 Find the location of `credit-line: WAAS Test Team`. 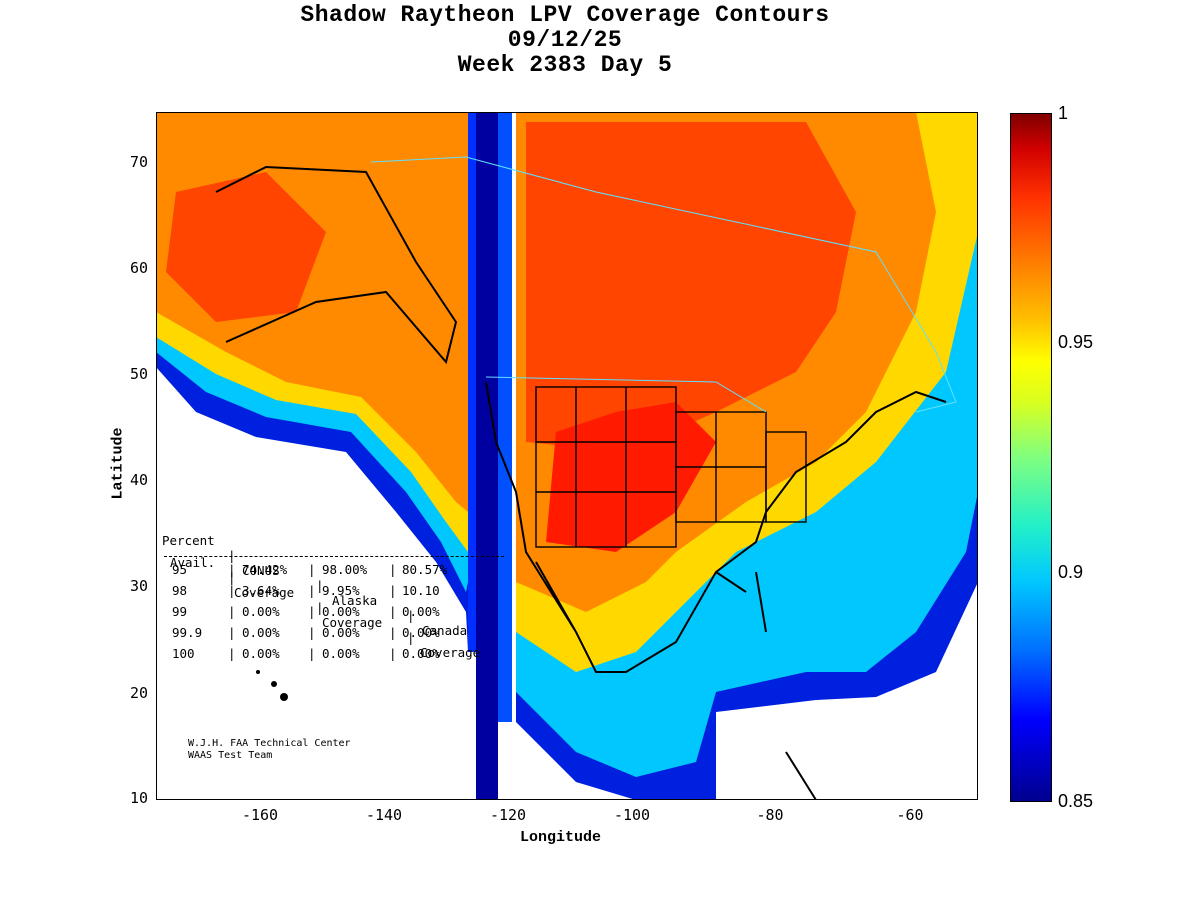

credit-line: WAAS Test Team is located at coordinates (230, 755).